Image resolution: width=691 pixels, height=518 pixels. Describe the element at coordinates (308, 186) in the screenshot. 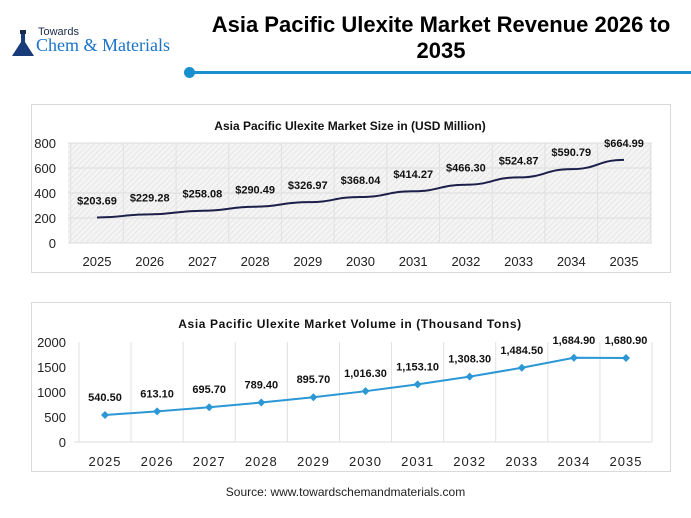

I see `data-label: $326.97` at that location.